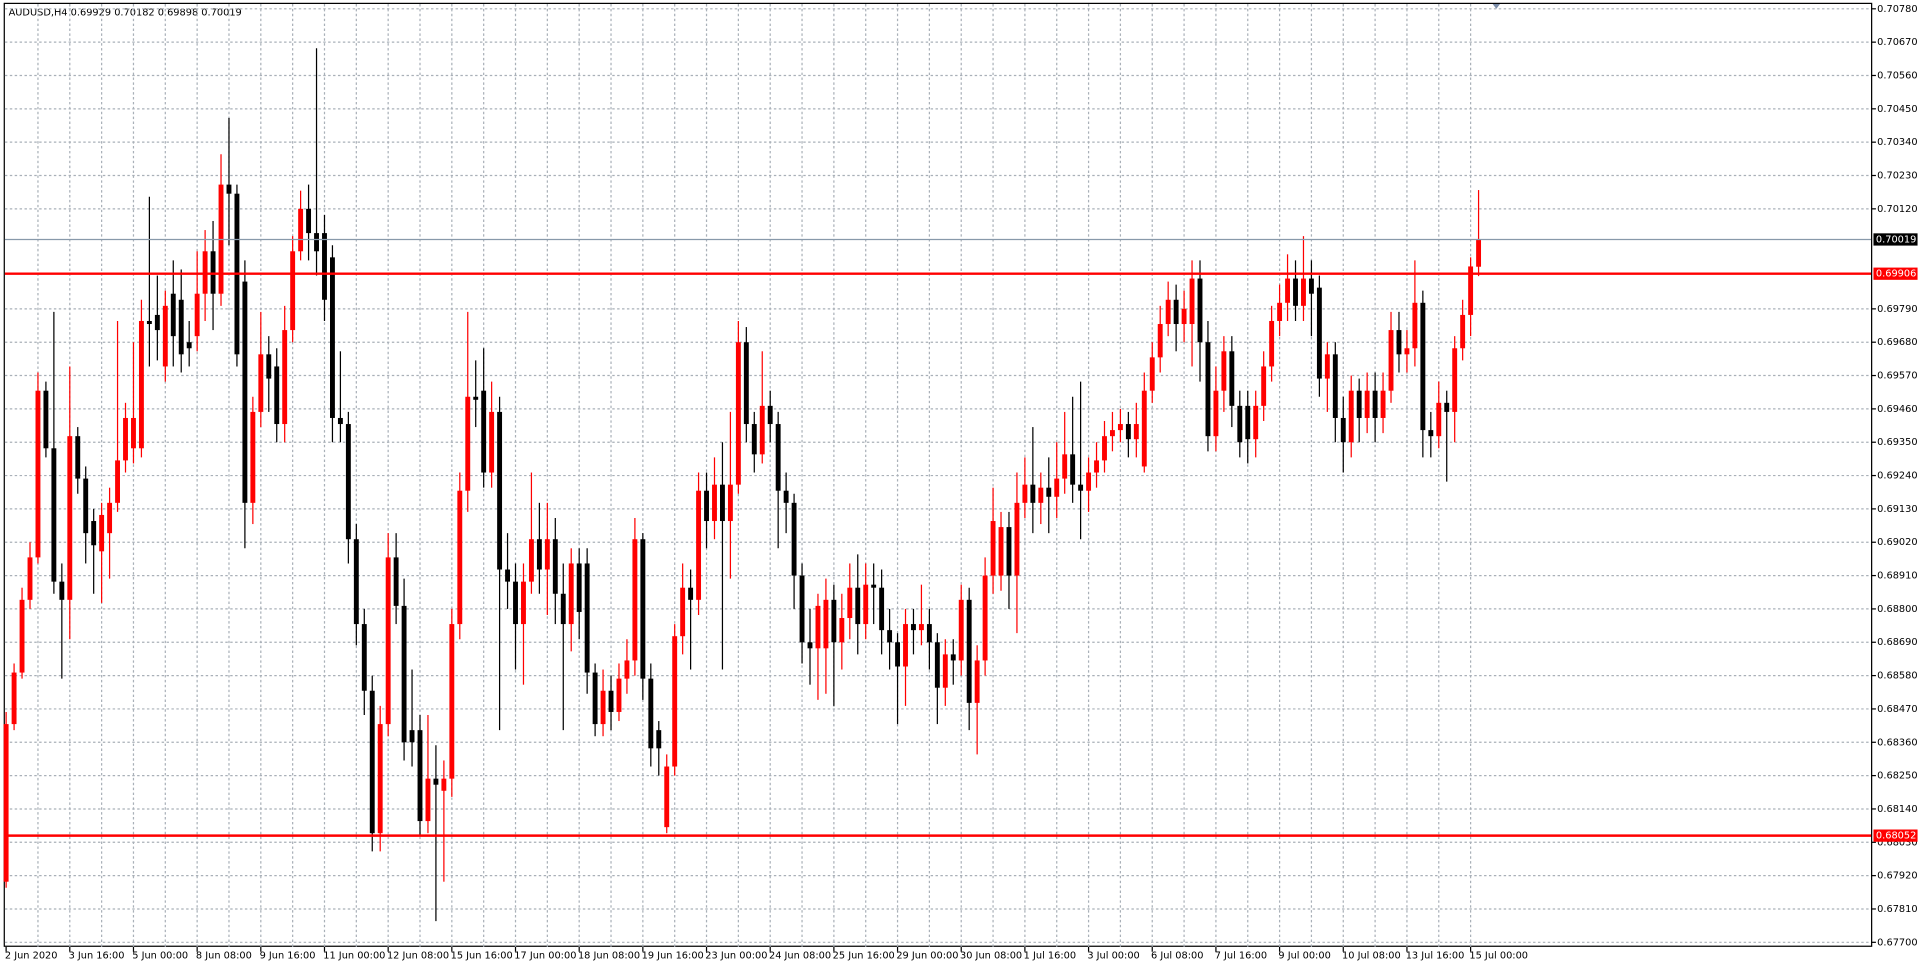 This screenshot has height=968, width=1920. I want to click on x-tick-label: 7 Jul 16:00, so click(1241, 955).